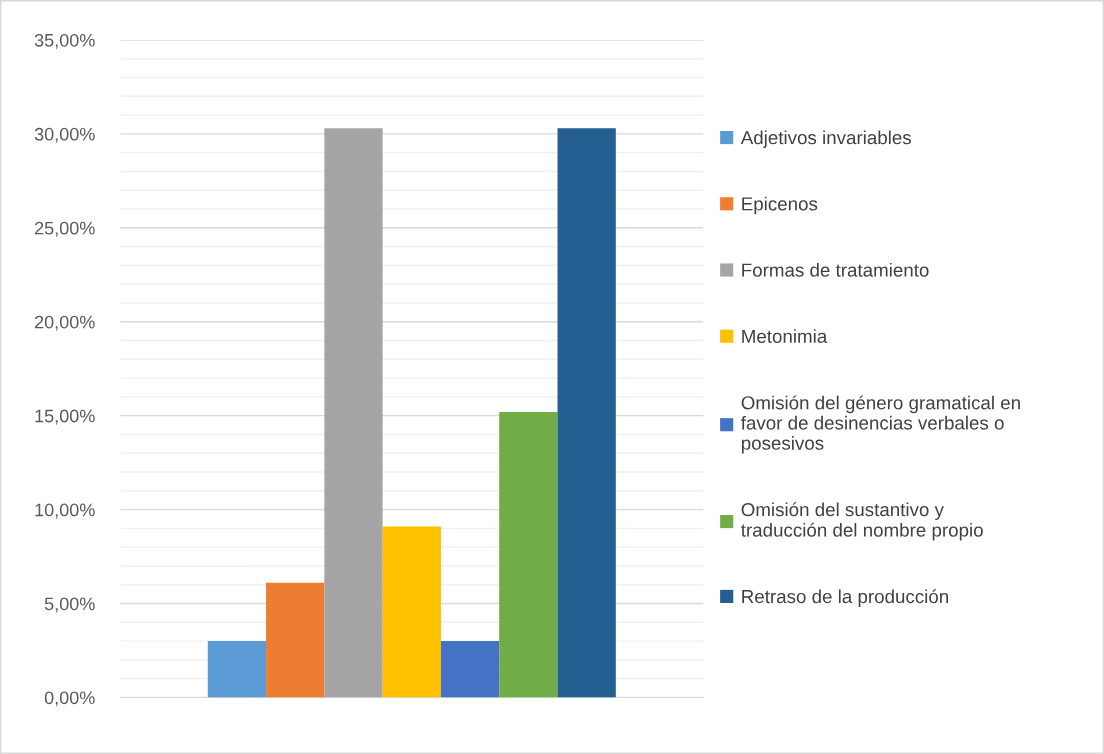 Image resolution: width=1104 pixels, height=754 pixels. What do you see at coordinates (69, 605) in the screenshot?
I see `y-tick-label: 5,00%` at bounding box center [69, 605].